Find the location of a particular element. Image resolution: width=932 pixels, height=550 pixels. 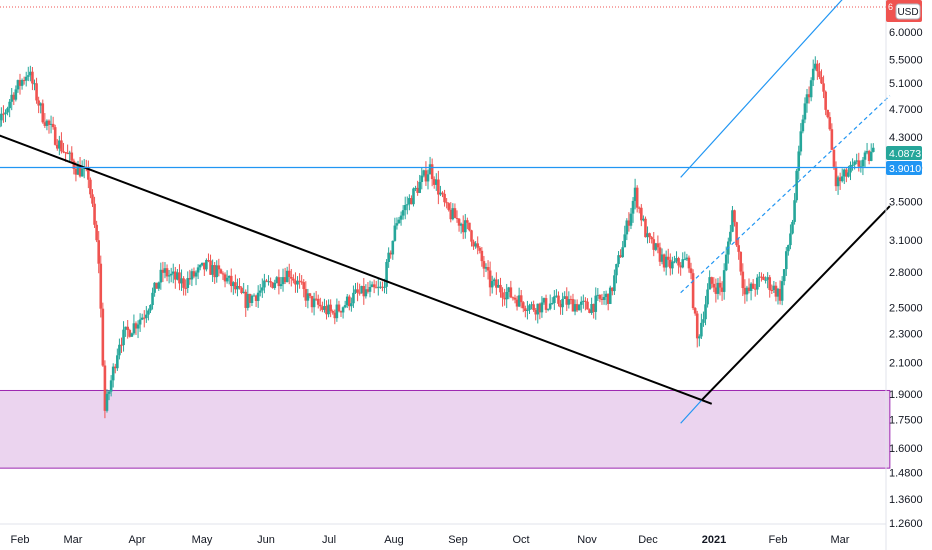

x-tick-label: Apr is located at coordinates (136, 540).